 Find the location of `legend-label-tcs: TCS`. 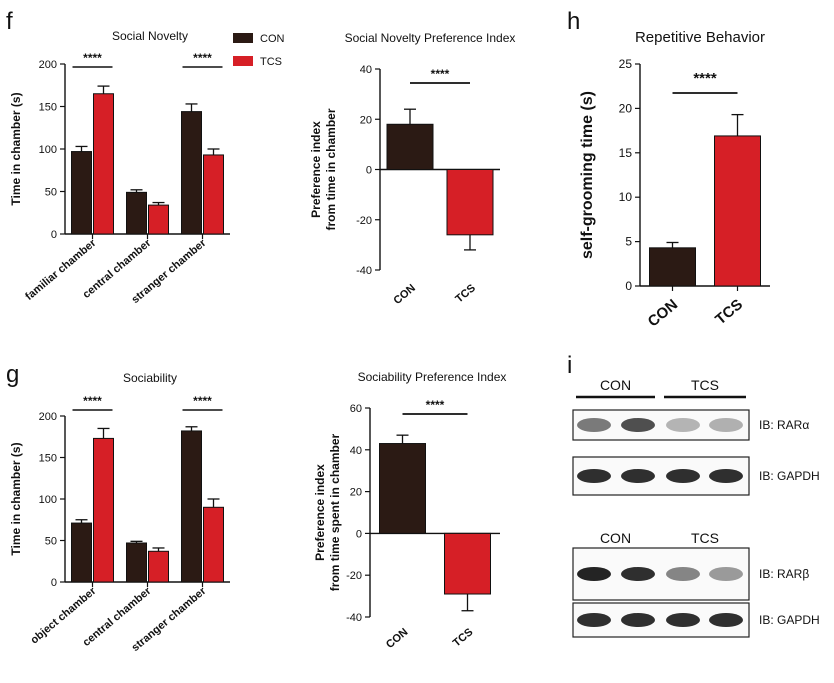

legend-label-tcs: TCS is located at coordinates (271, 62).